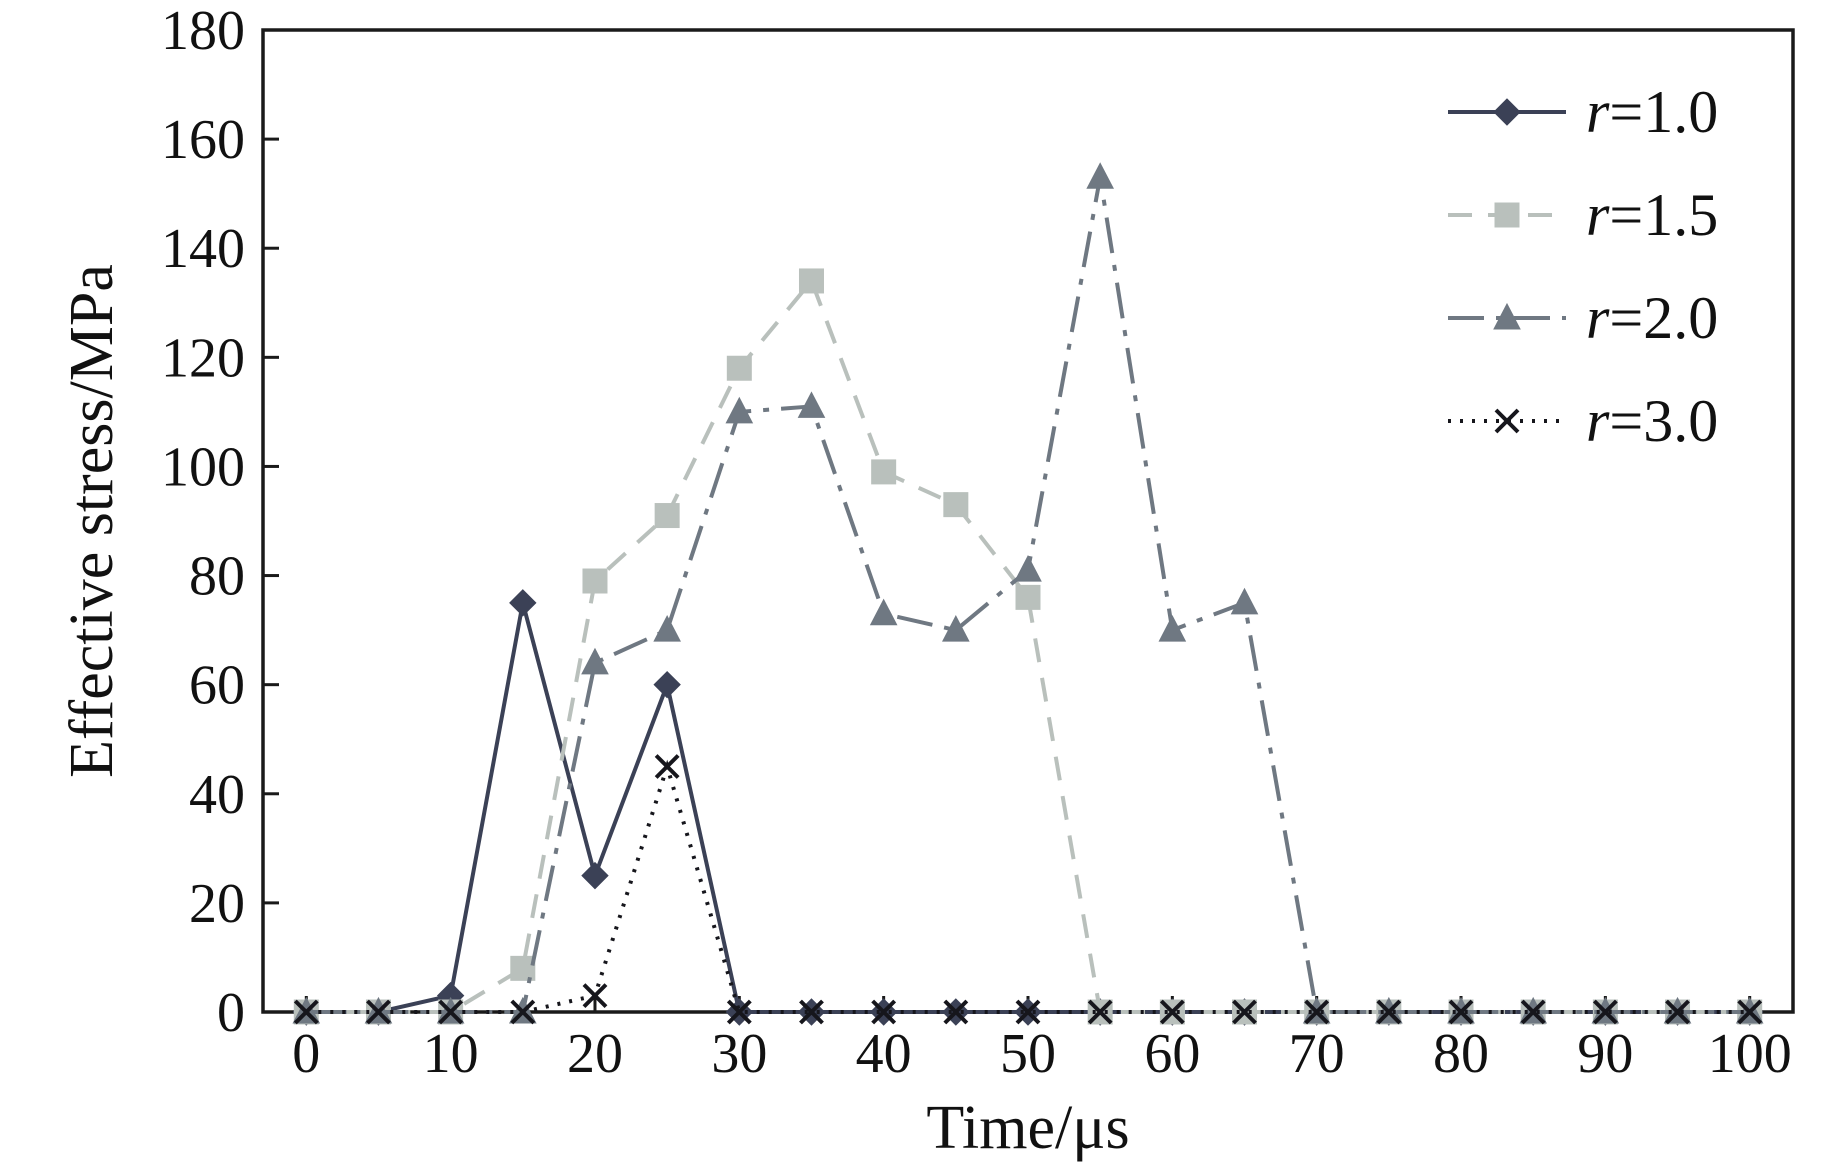 The height and width of the screenshot is (1168, 1843). I want to click on x-tick-label: 10, so click(451, 1054).